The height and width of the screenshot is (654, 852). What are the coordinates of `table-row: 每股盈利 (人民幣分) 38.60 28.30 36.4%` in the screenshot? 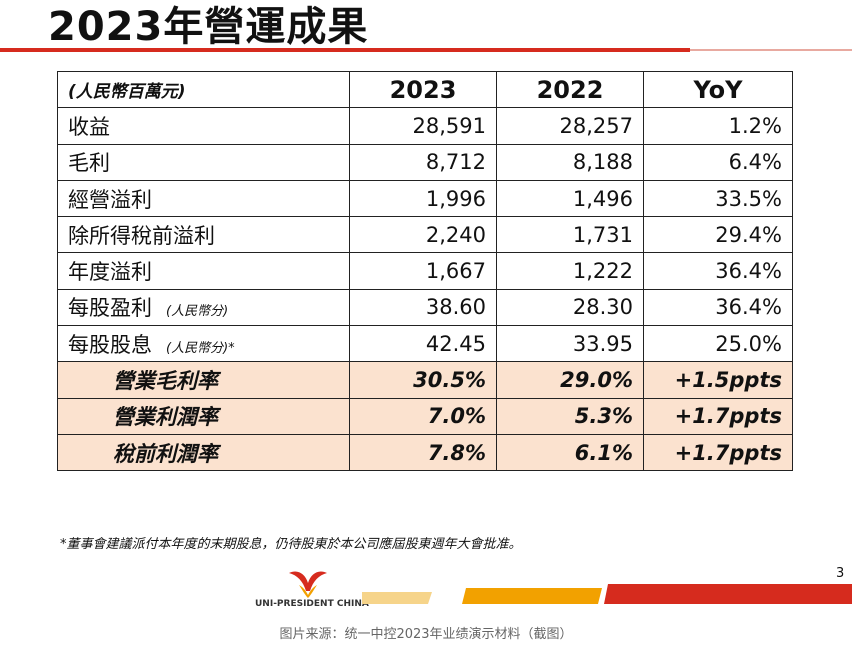 It's located at (425, 307).